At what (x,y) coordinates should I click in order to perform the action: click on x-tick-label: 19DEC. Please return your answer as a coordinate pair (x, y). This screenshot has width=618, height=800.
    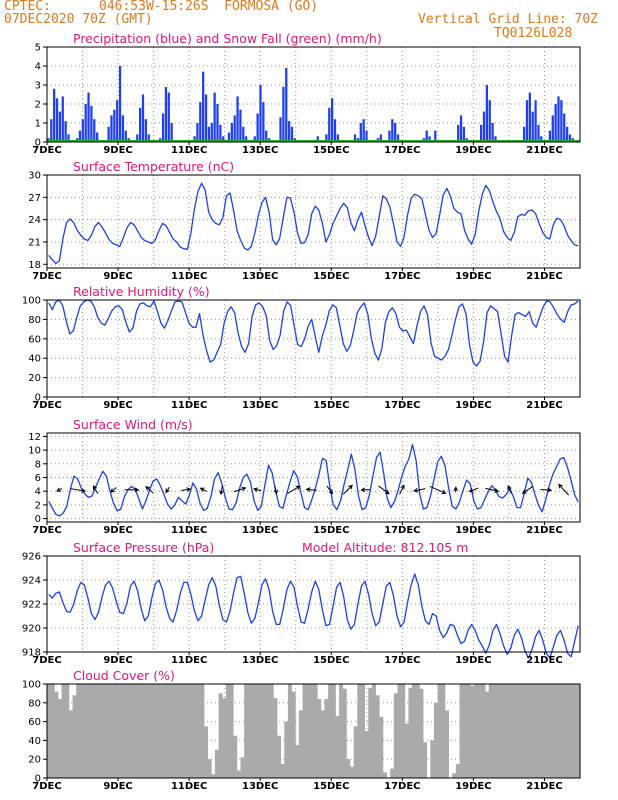
    Looking at the image, I should click on (473, 276).